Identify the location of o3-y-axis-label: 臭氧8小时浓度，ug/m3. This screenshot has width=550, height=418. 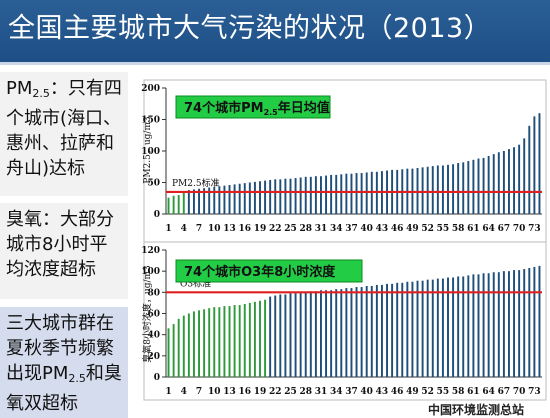
(147, 314).